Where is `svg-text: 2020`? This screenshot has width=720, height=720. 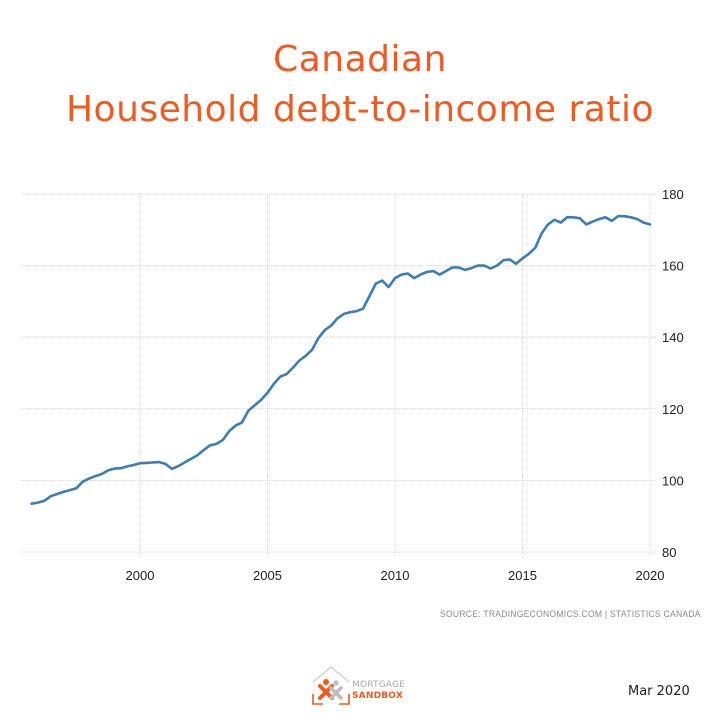
svg-text: 2020 is located at coordinates (650, 575).